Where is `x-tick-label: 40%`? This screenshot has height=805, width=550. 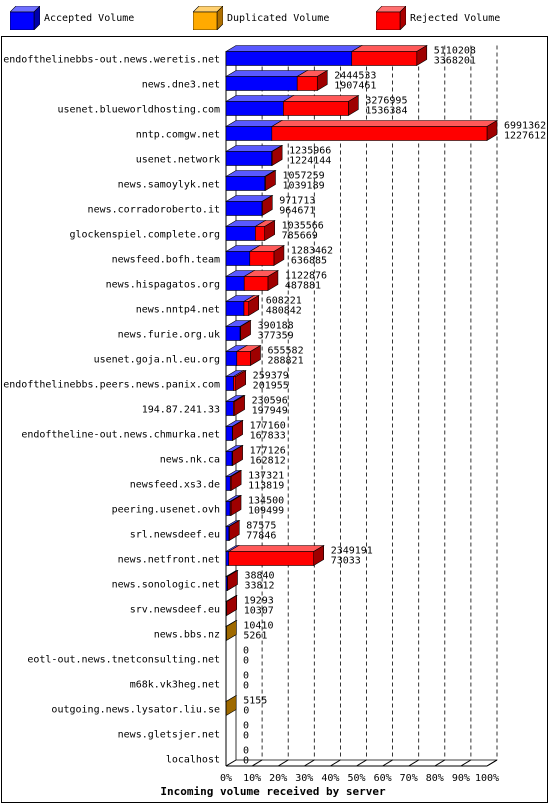
x-tick-label: 40% is located at coordinates (330, 778).